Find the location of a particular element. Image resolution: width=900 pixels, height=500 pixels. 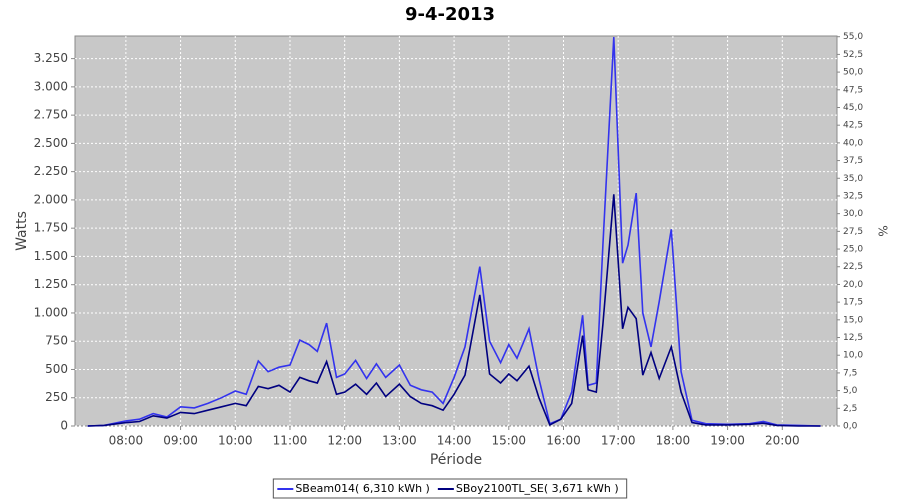

y2-tick-label: 12,5 is located at coordinates (853, 338).